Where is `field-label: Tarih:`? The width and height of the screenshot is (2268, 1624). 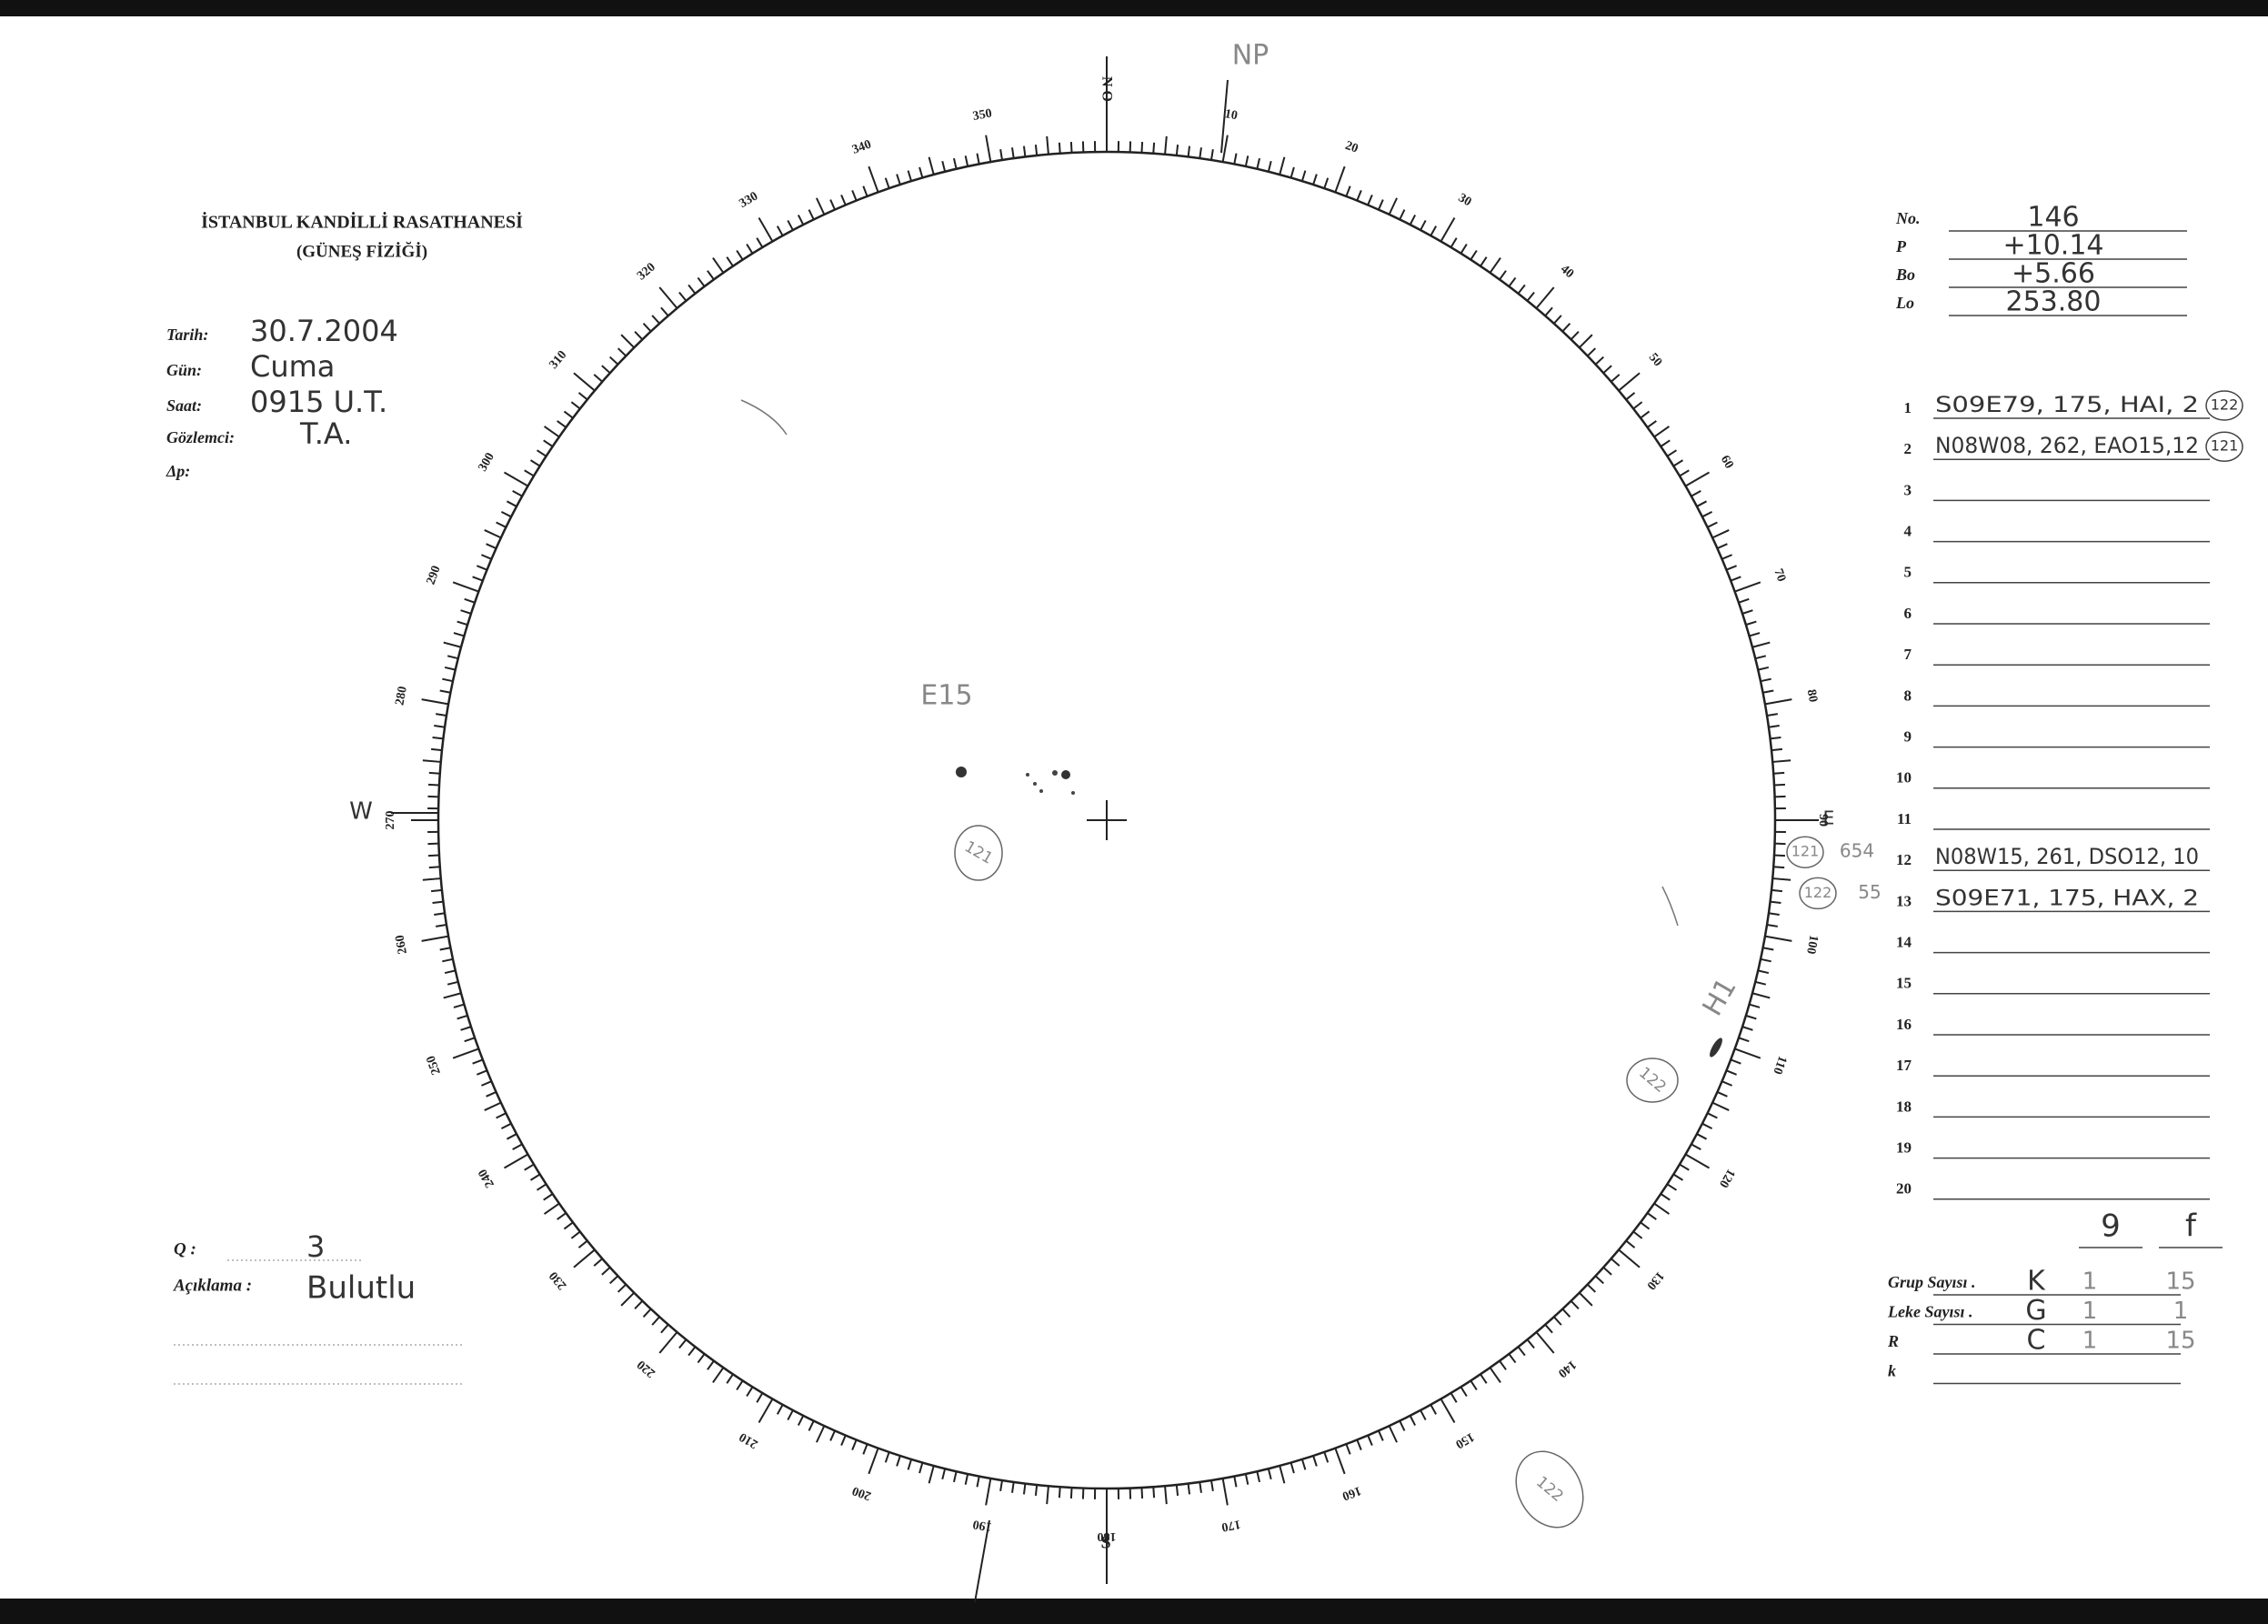
field-label: Tarih: is located at coordinates (187, 335).